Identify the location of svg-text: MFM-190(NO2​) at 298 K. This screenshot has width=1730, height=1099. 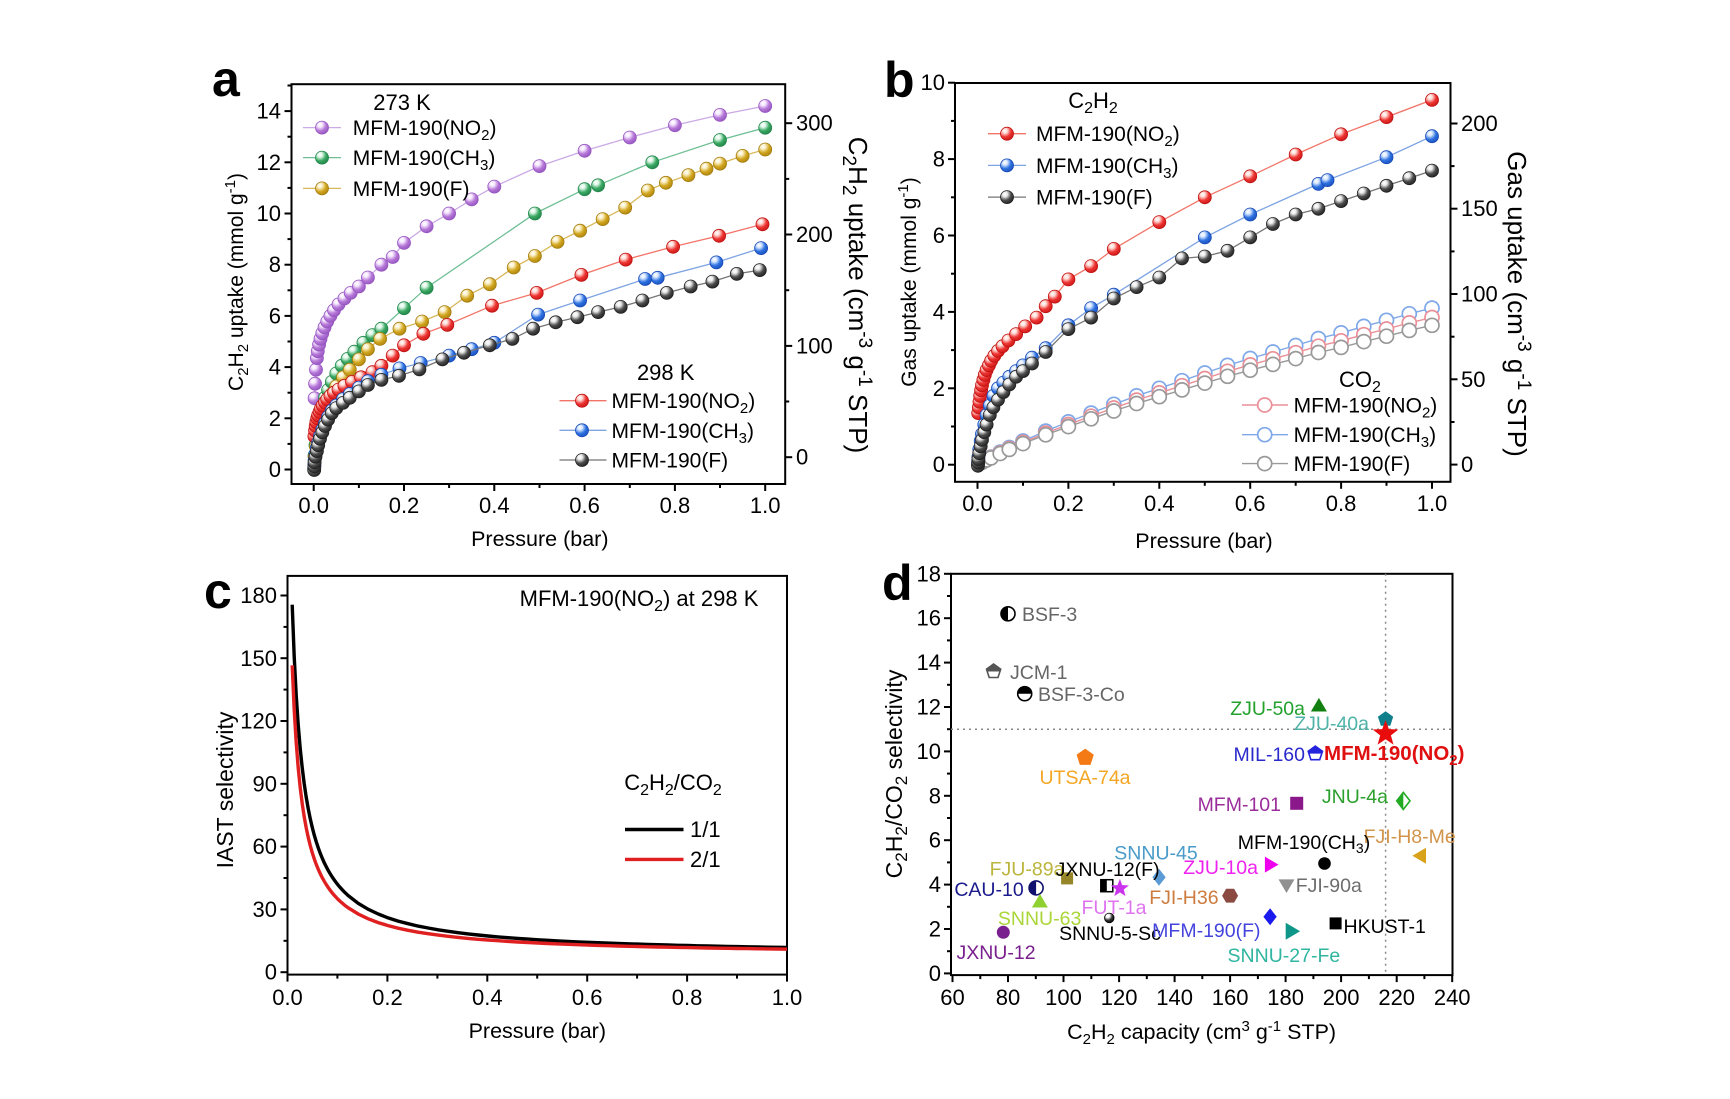
(639, 600).